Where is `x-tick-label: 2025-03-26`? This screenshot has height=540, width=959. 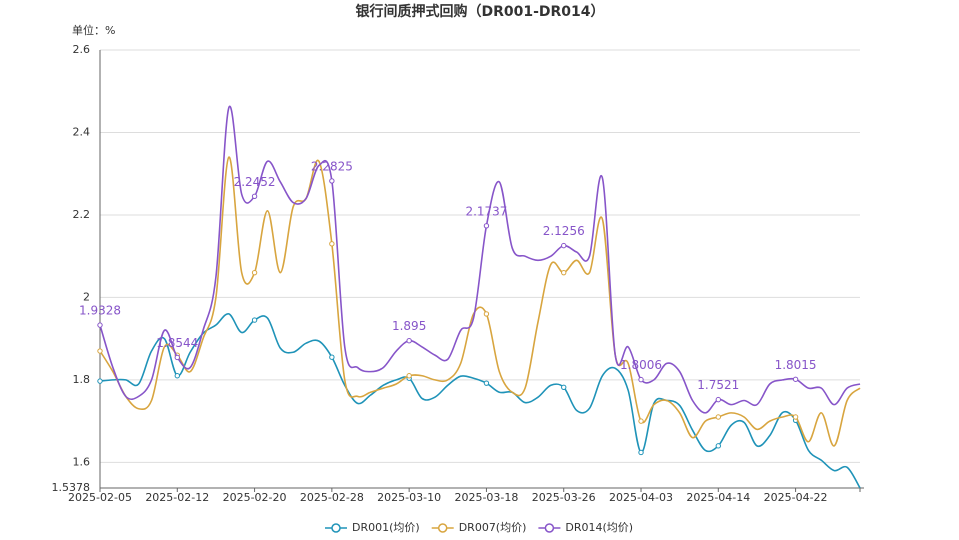 x-tick-label: 2025-03-26 is located at coordinates (564, 497).